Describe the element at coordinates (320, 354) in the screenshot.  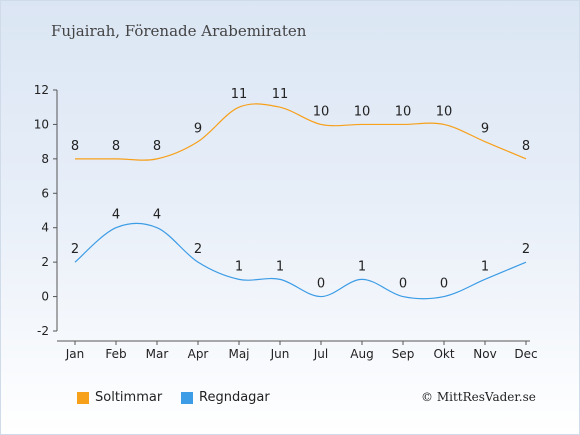
I see `x-tick-label: Jul` at that location.